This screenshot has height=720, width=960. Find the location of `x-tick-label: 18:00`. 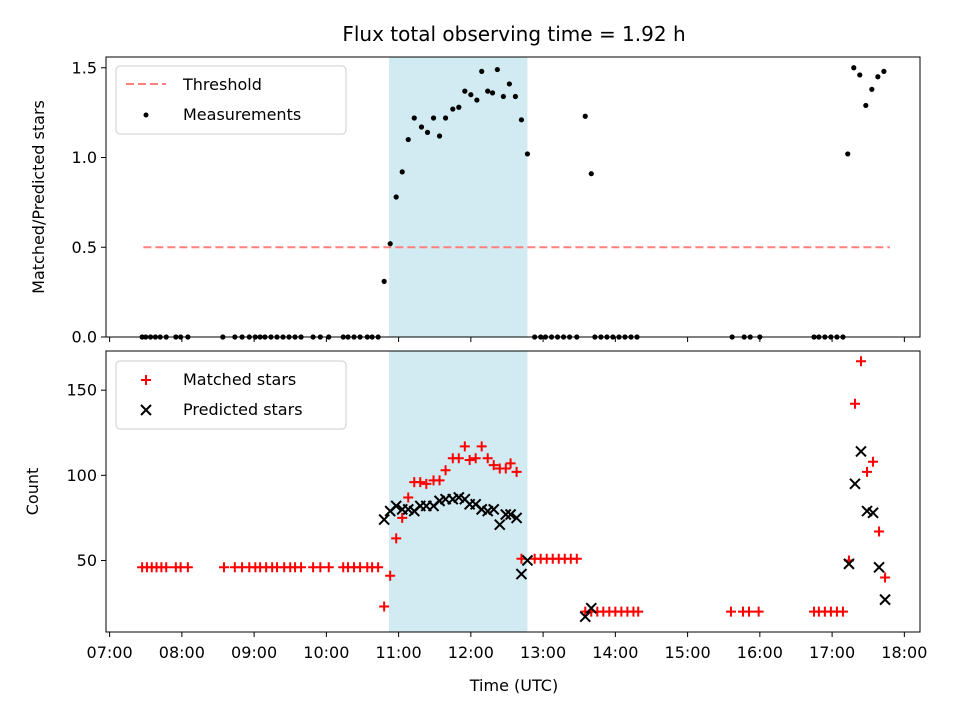

x-tick-label: 18:00 is located at coordinates (904, 652).